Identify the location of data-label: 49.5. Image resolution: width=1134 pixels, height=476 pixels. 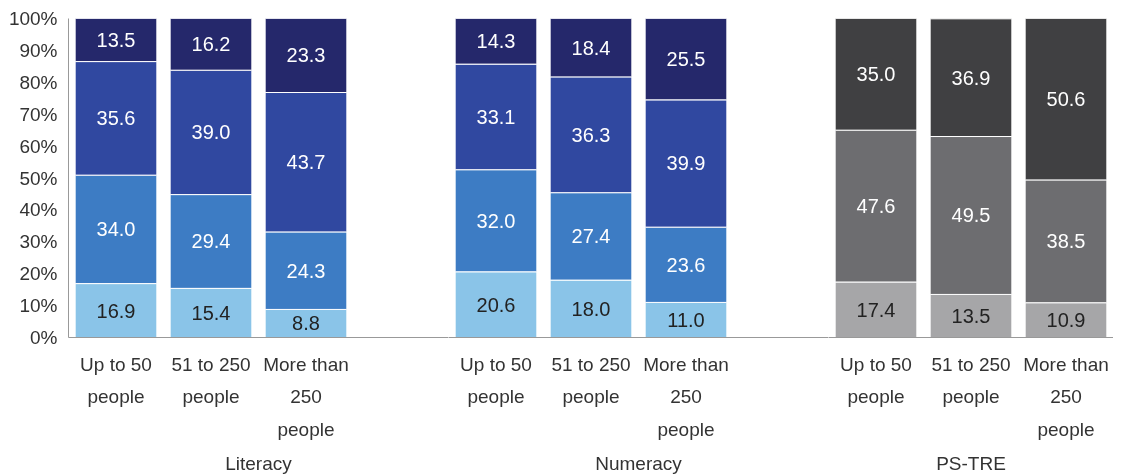
(971, 215).